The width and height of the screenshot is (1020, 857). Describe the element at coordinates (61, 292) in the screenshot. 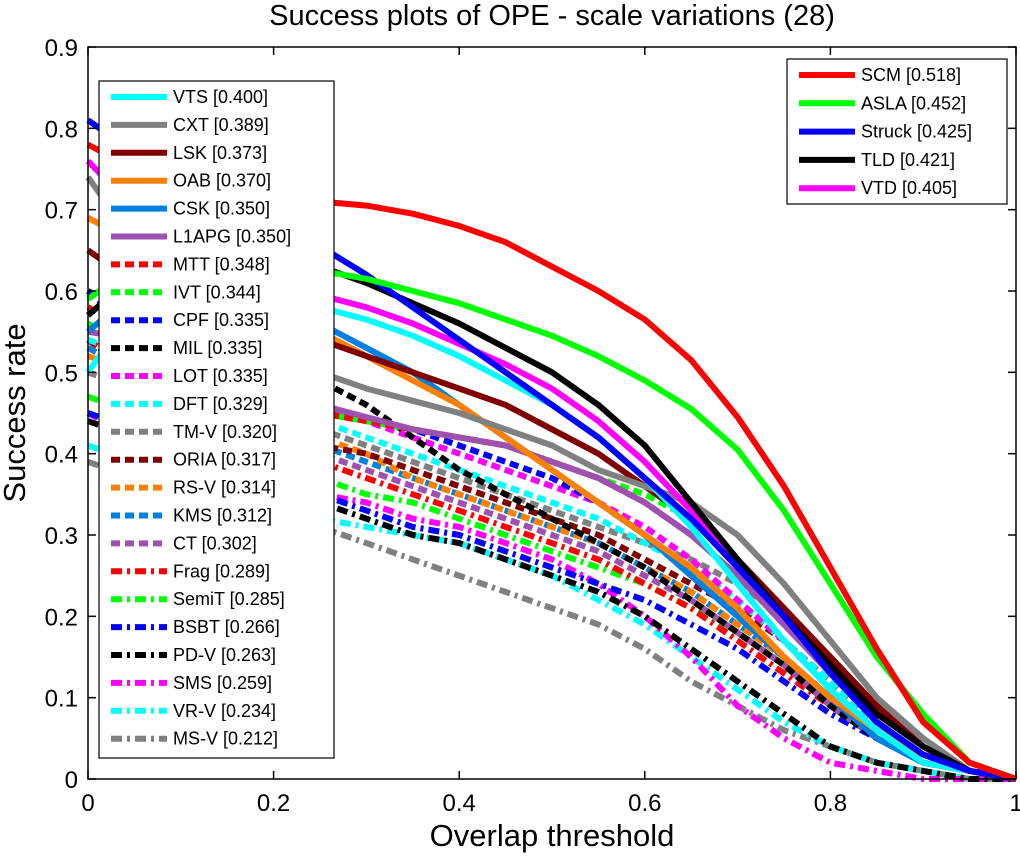

I see `y-tick-label: 0.6` at that location.